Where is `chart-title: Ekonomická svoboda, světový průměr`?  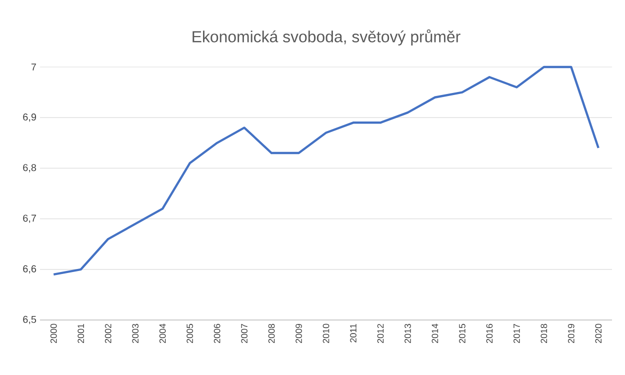 chart-title: Ekonomická svoboda, světový průměr is located at coordinates (326, 37).